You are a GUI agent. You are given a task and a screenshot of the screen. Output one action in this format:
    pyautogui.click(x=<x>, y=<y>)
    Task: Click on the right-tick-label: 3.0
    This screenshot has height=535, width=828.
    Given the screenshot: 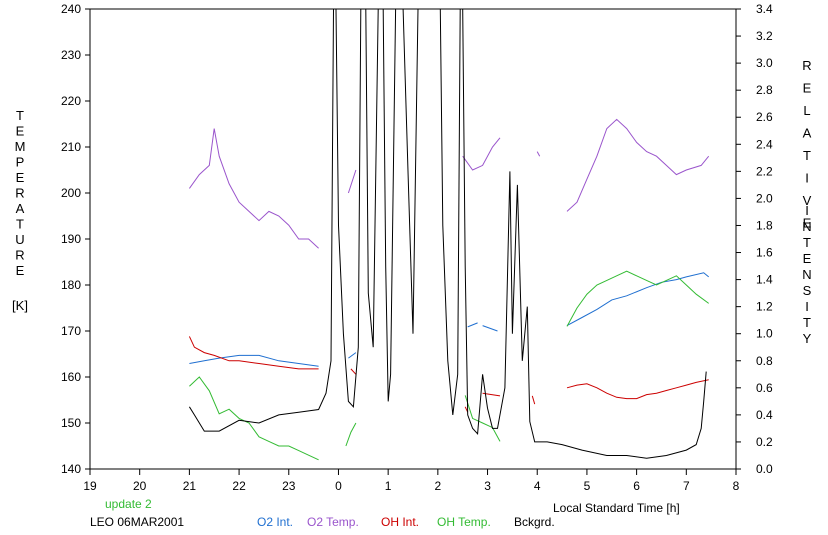 What is the action you would take?
    pyautogui.click(x=764, y=63)
    